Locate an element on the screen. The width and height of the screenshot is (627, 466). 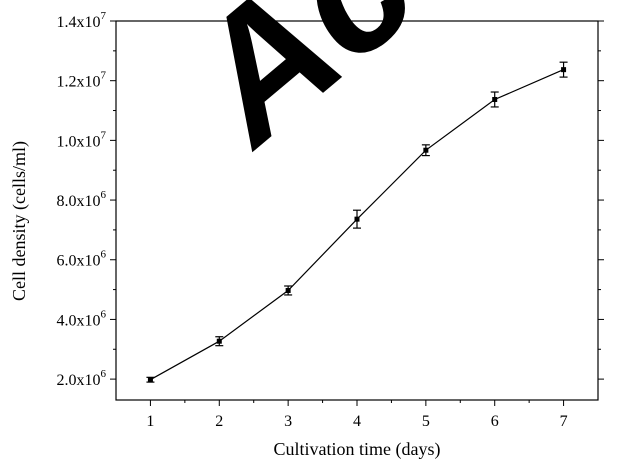
y-tick-label: 8.0x10⁶ is located at coordinates (82, 199).